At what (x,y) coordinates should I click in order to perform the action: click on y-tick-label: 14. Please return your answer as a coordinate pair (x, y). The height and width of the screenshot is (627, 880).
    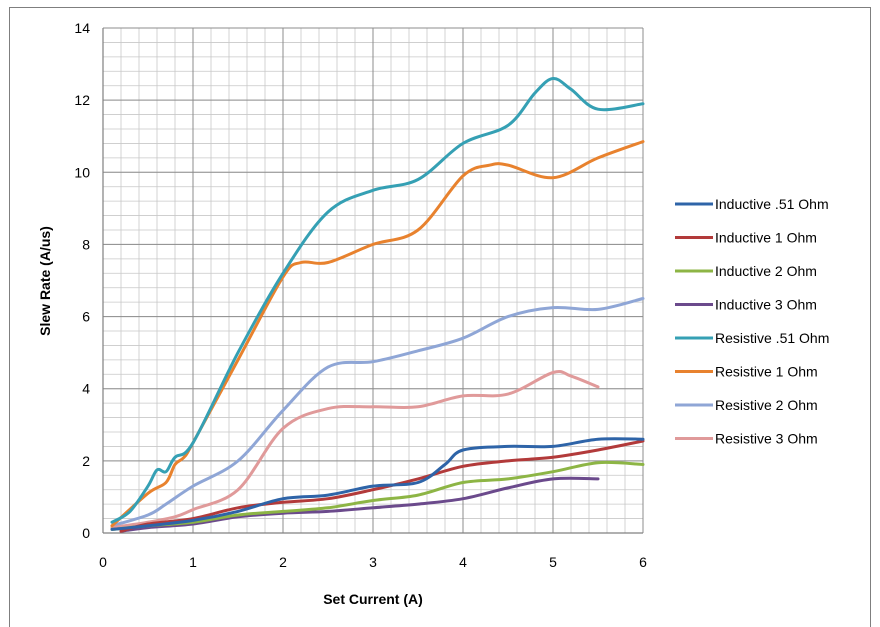
    Looking at the image, I should click on (82, 28).